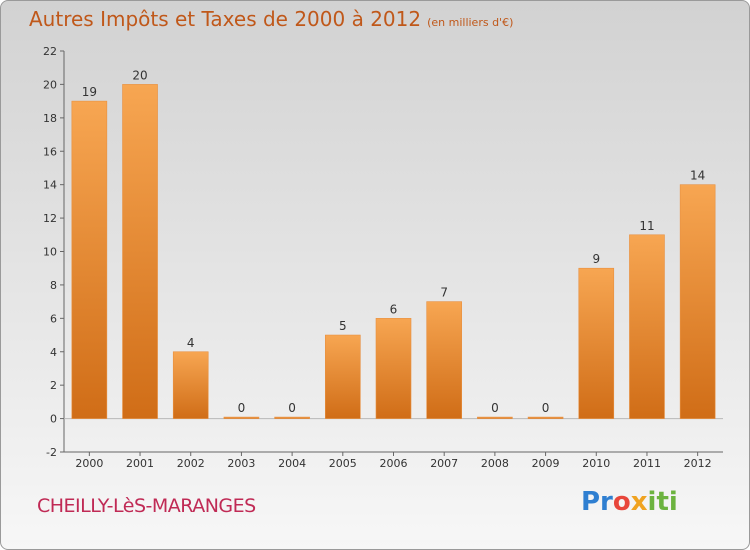 The image size is (750, 550). I want to click on logo-part: o, so click(621, 502).